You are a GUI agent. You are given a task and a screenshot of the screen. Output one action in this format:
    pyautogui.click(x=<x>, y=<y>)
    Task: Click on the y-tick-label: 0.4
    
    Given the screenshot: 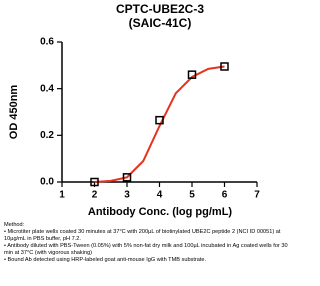 What is the action you would take?
    pyautogui.click(x=47, y=88)
    